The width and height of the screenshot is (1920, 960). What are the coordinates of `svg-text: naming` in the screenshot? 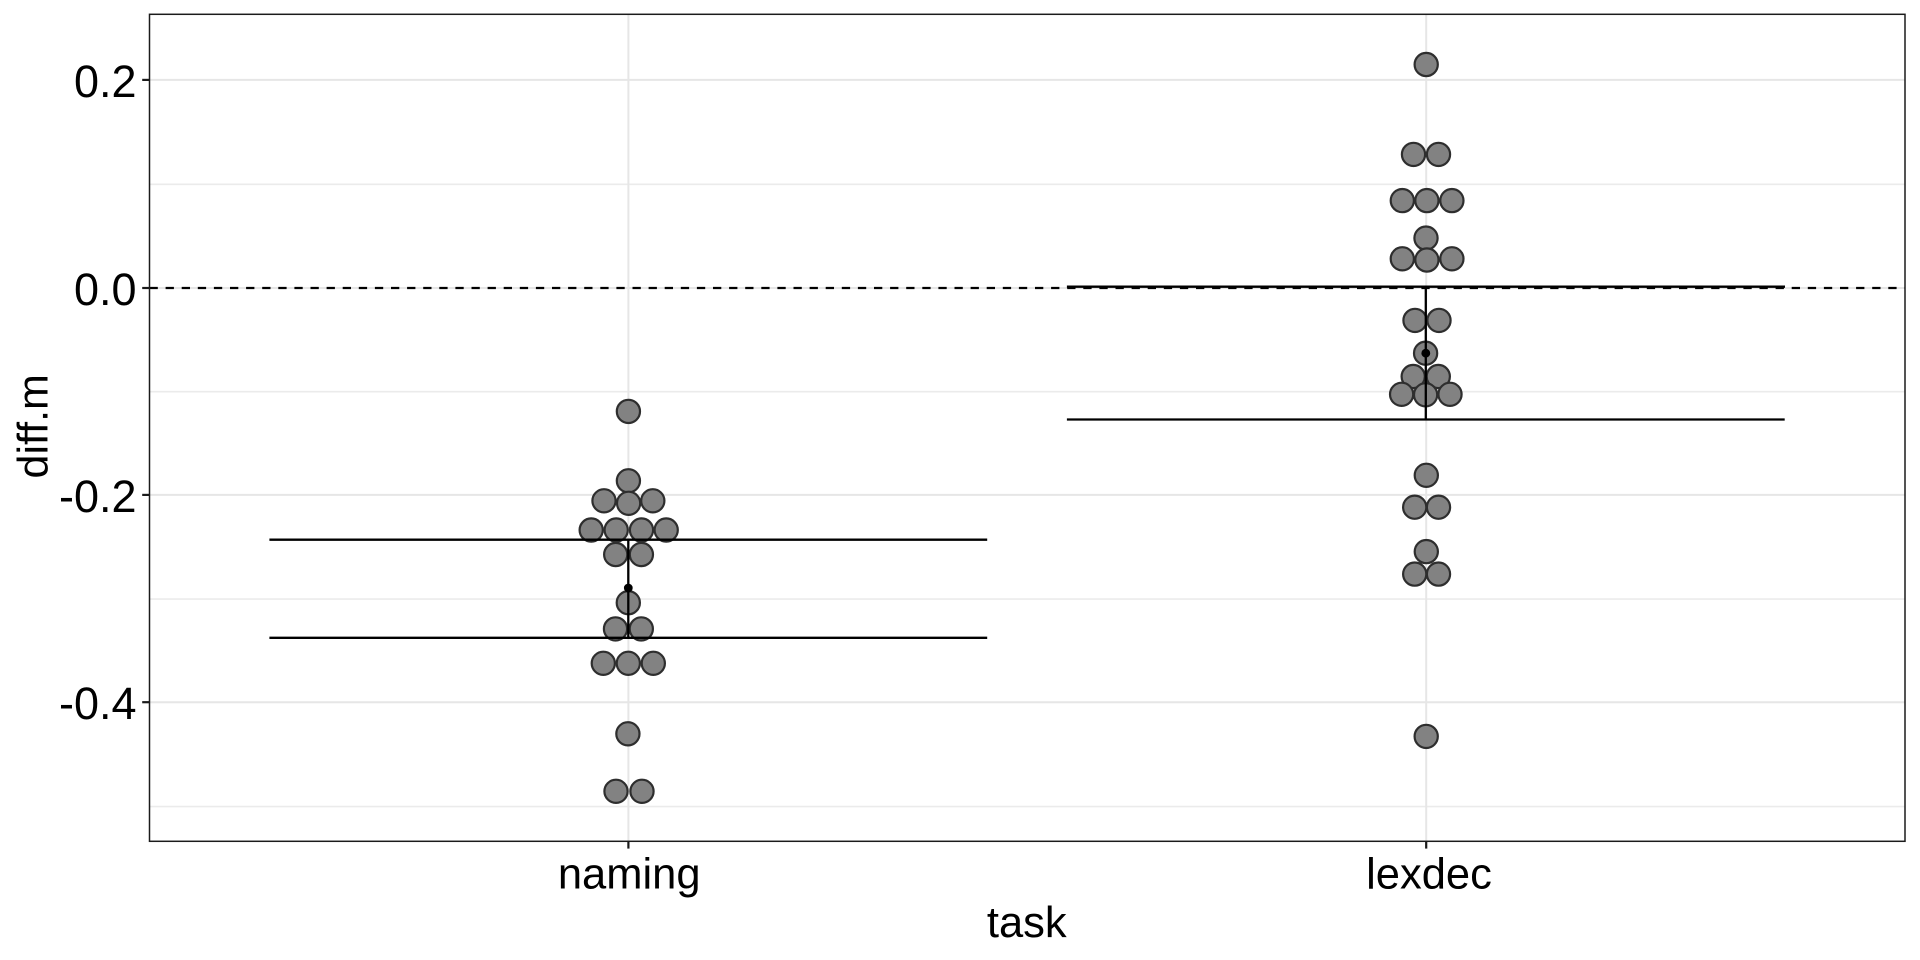 It's located at (629, 874).